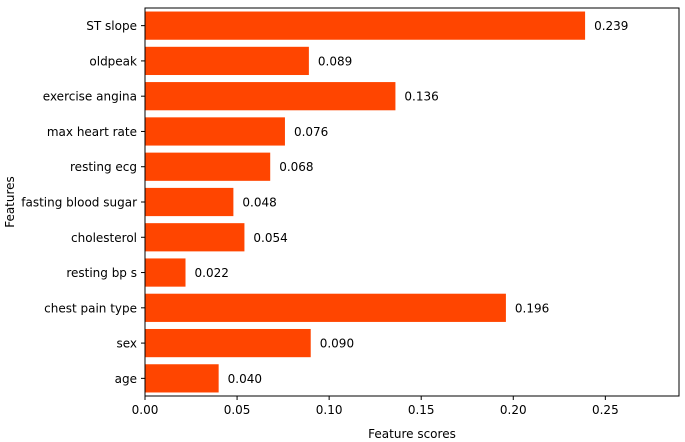 The image size is (685, 442). Describe the element at coordinates (104, 238) in the screenshot. I see `y-tick-label: cholesterol` at that location.